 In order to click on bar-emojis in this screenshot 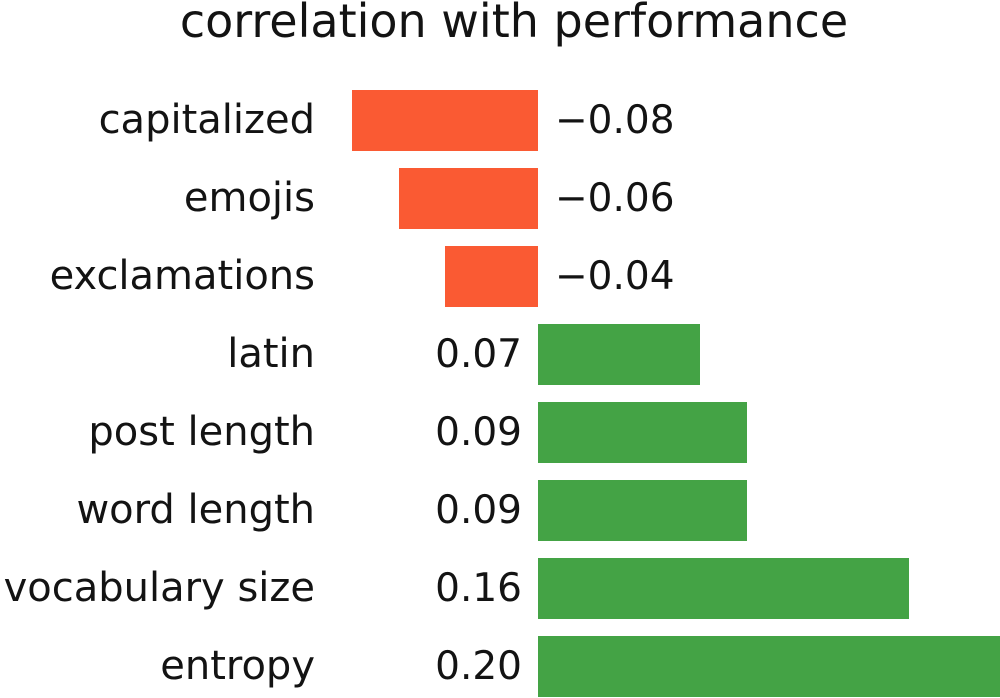, I will do `click(468, 198)`.